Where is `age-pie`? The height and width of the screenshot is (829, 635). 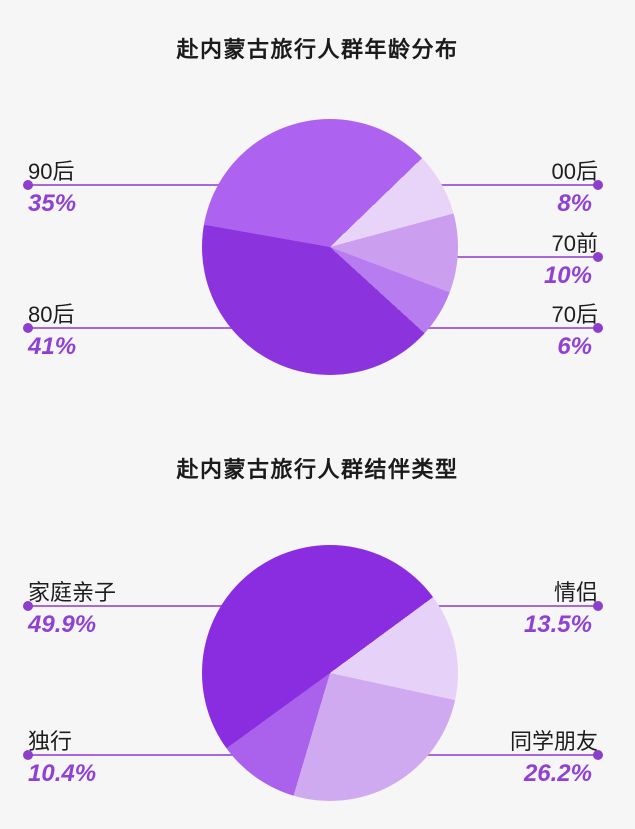 age-pie is located at coordinates (330, 247).